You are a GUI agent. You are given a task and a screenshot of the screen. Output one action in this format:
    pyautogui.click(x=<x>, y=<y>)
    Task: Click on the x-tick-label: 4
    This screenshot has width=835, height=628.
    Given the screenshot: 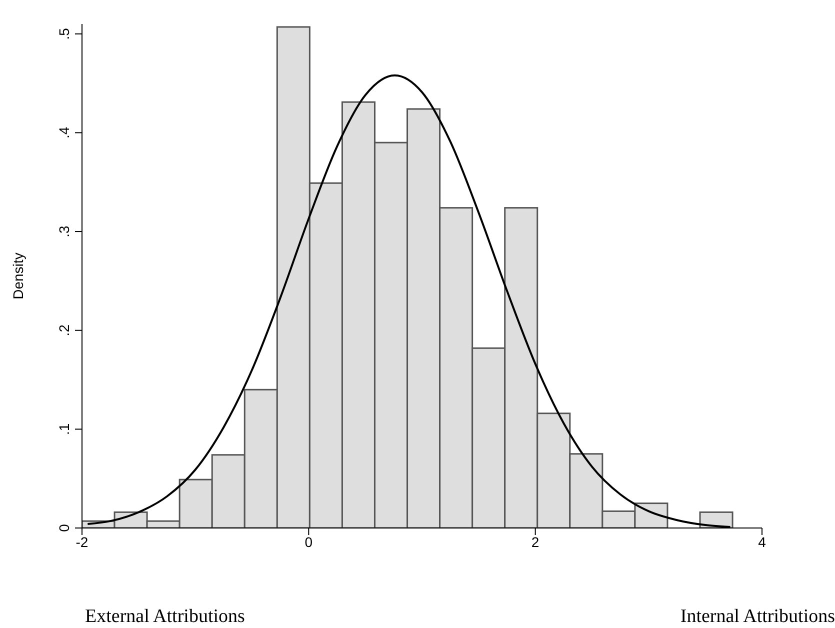 What is the action you would take?
    pyautogui.click(x=762, y=542)
    